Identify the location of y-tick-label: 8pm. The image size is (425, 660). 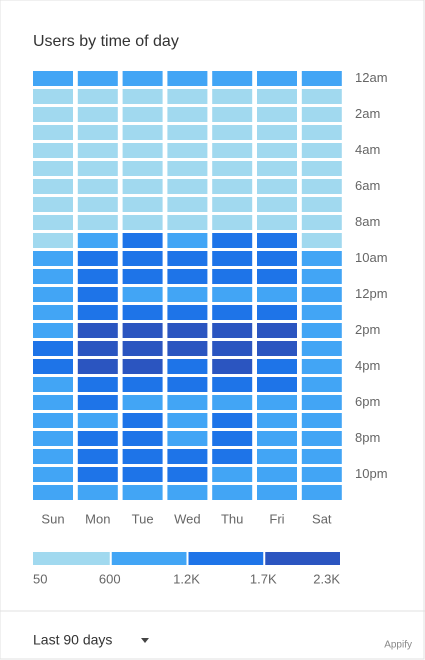
(367, 437).